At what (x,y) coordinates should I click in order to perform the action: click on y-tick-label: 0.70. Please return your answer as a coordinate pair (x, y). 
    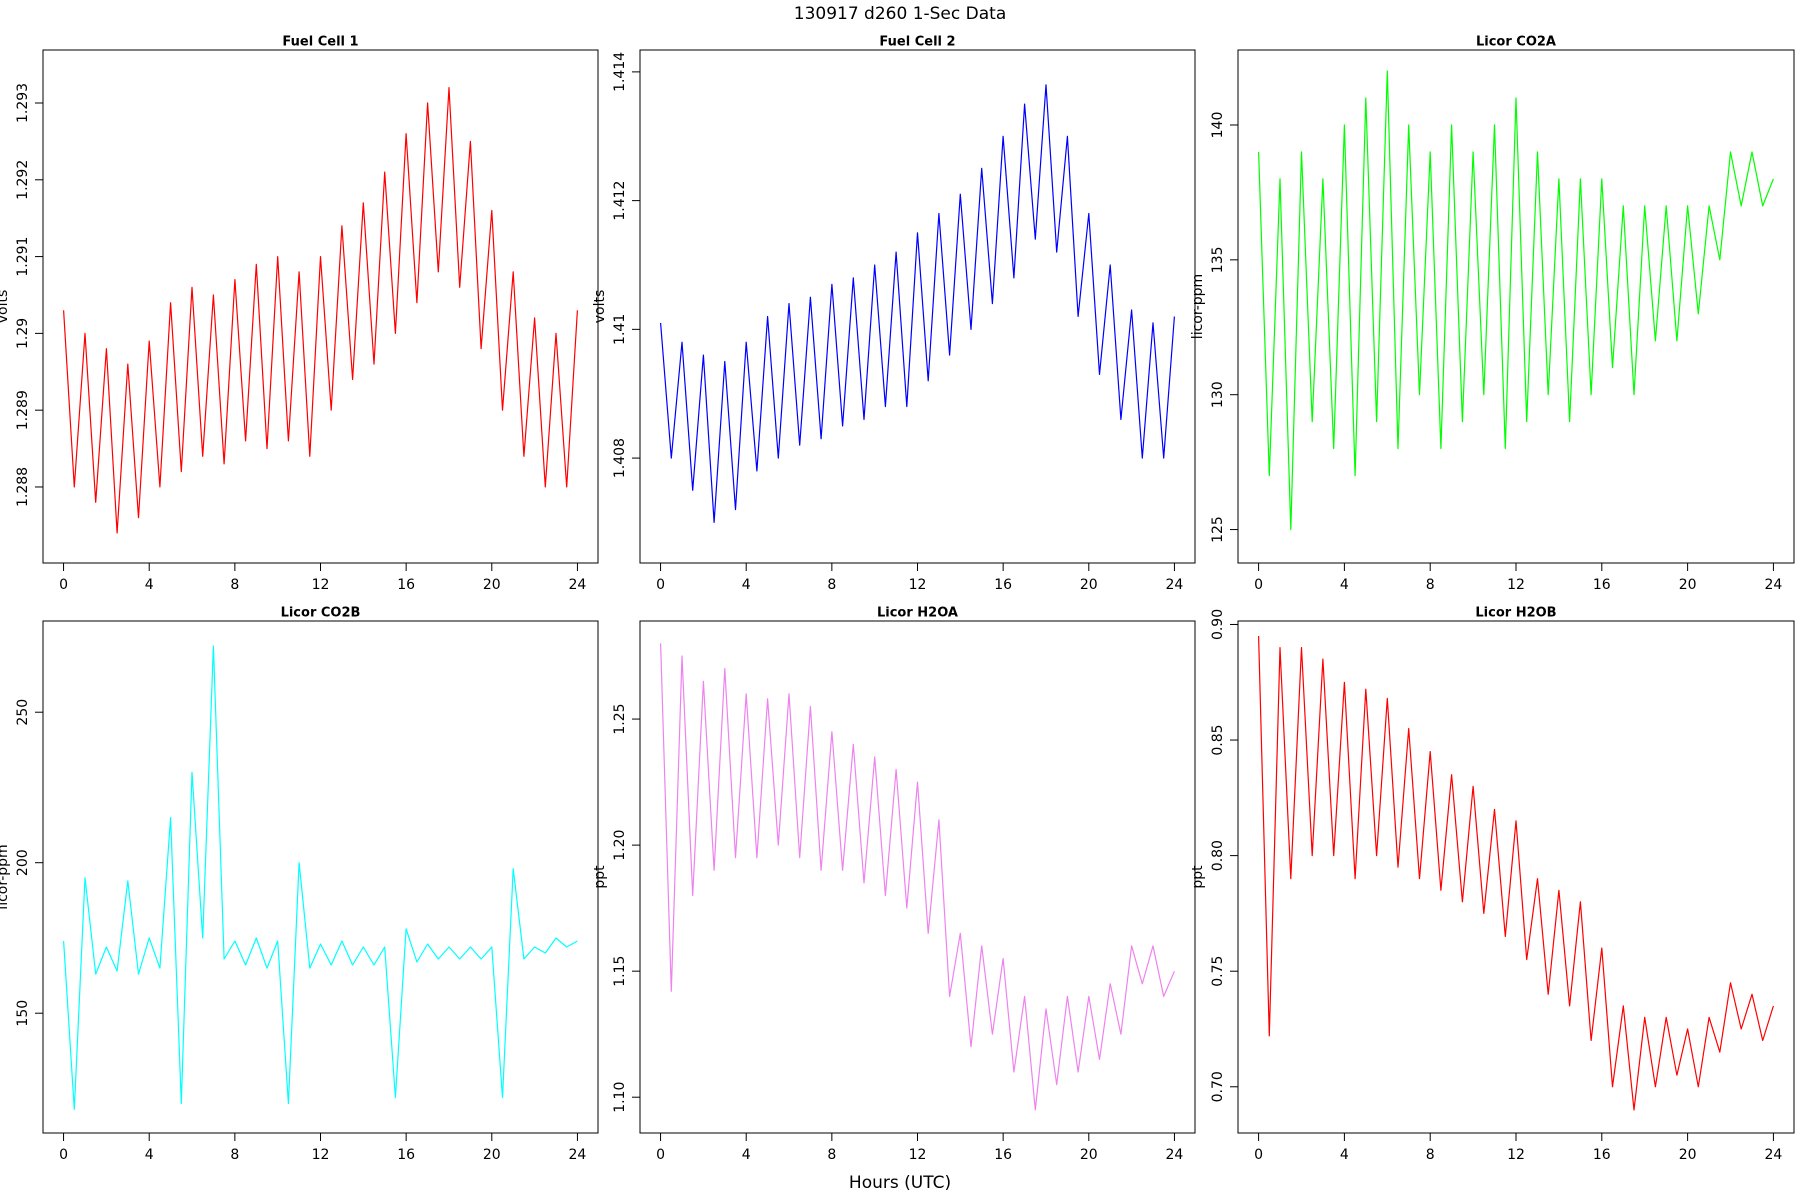
    Looking at the image, I should click on (1218, 1086).